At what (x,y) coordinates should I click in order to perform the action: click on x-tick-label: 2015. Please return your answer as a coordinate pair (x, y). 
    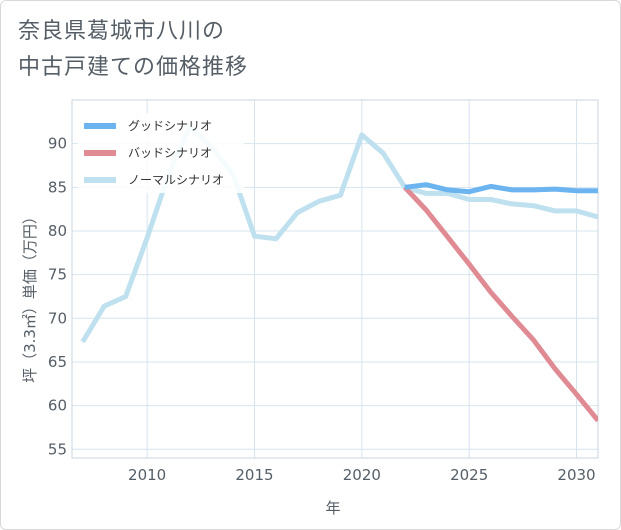
    Looking at the image, I should click on (254, 475).